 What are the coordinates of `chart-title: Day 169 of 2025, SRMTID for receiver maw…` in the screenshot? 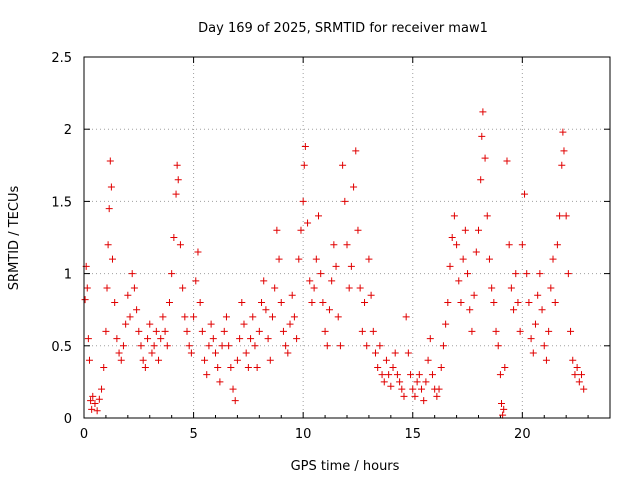 It's located at (343, 28).